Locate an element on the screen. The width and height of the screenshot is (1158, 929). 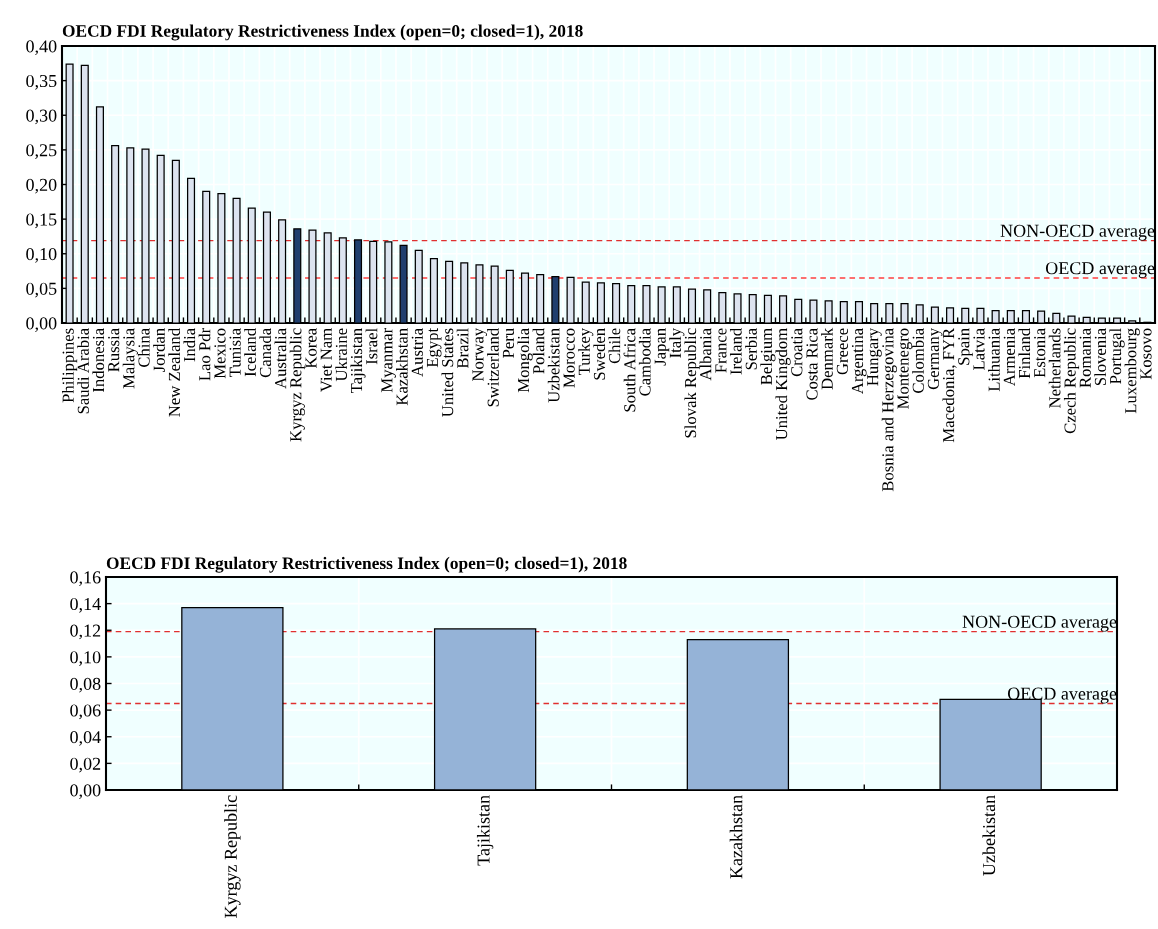
x-tick-label: Albania is located at coordinates (705, 354).